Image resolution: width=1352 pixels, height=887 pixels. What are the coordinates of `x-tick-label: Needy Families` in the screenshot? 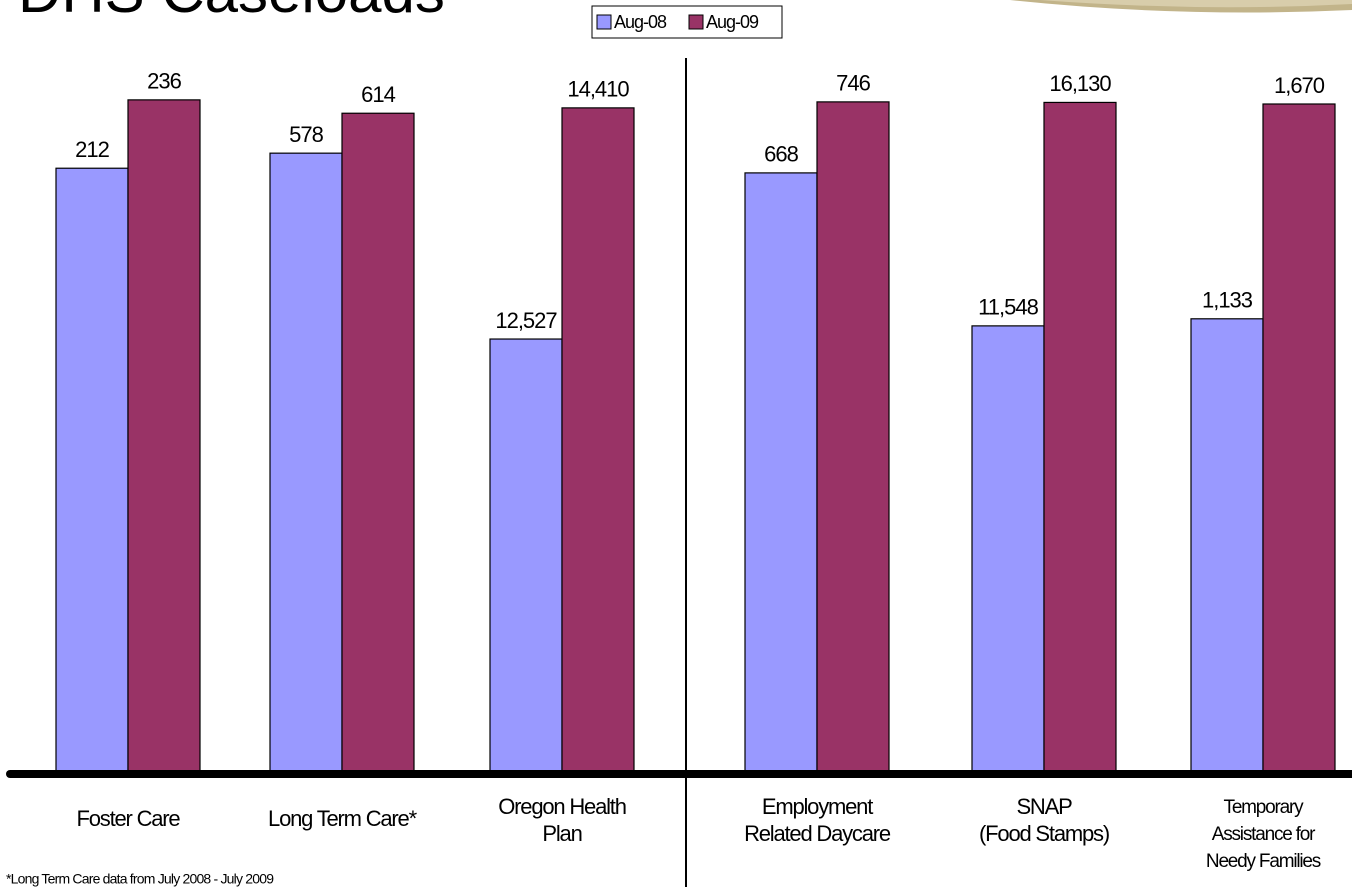 It's located at (1263, 861).